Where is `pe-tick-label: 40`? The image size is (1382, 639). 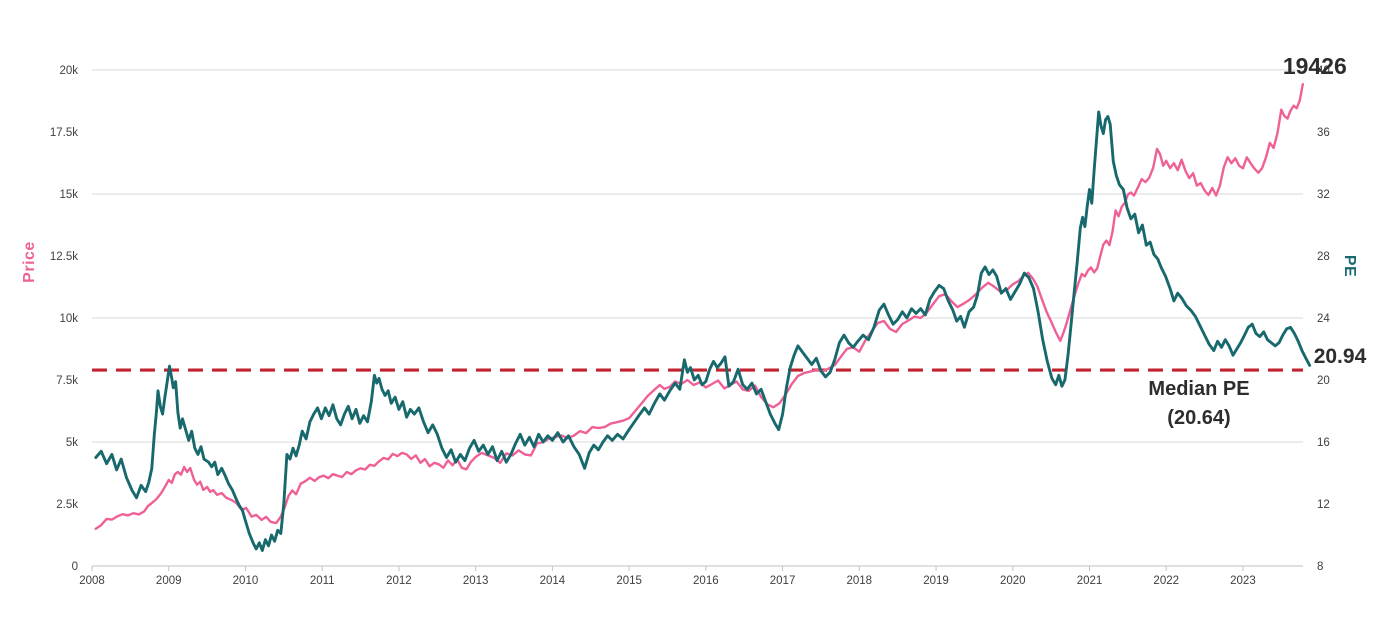
pe-tick-label: 40 is located at coordinates (1323, 71).